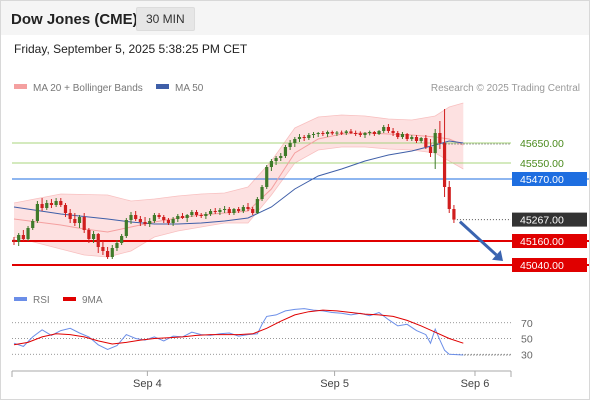 The width and height of the screenshot is (590, 400). I want to click on instrument-title: Dow Jones (CME), so click(74, 19).